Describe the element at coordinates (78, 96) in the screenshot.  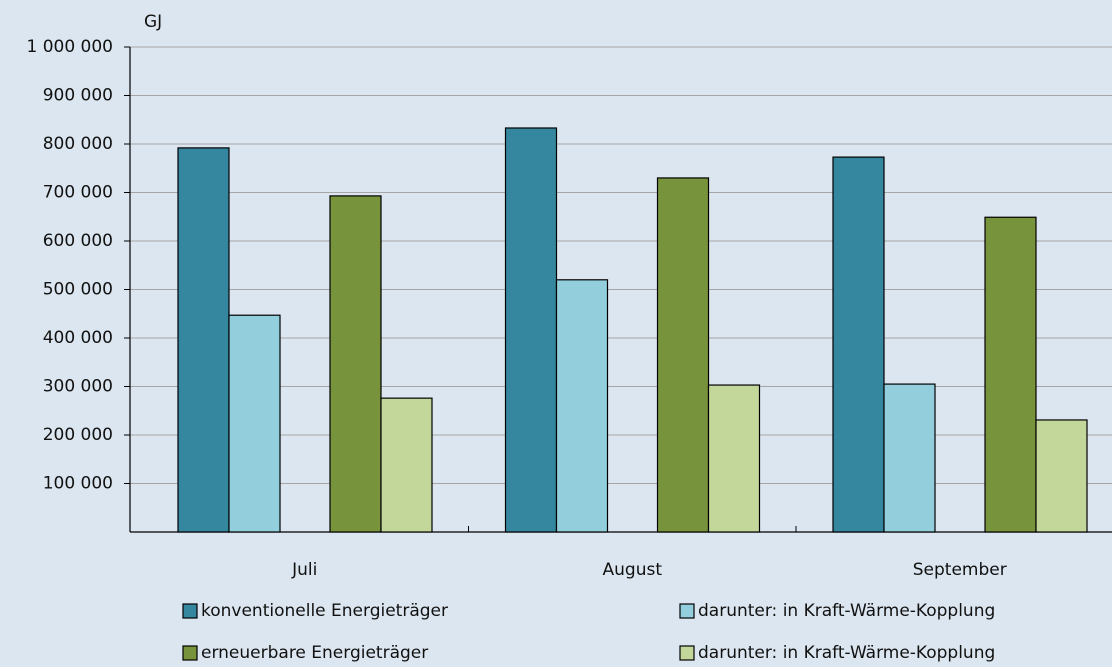
I see `y-tick-label: 900 000` at that location.